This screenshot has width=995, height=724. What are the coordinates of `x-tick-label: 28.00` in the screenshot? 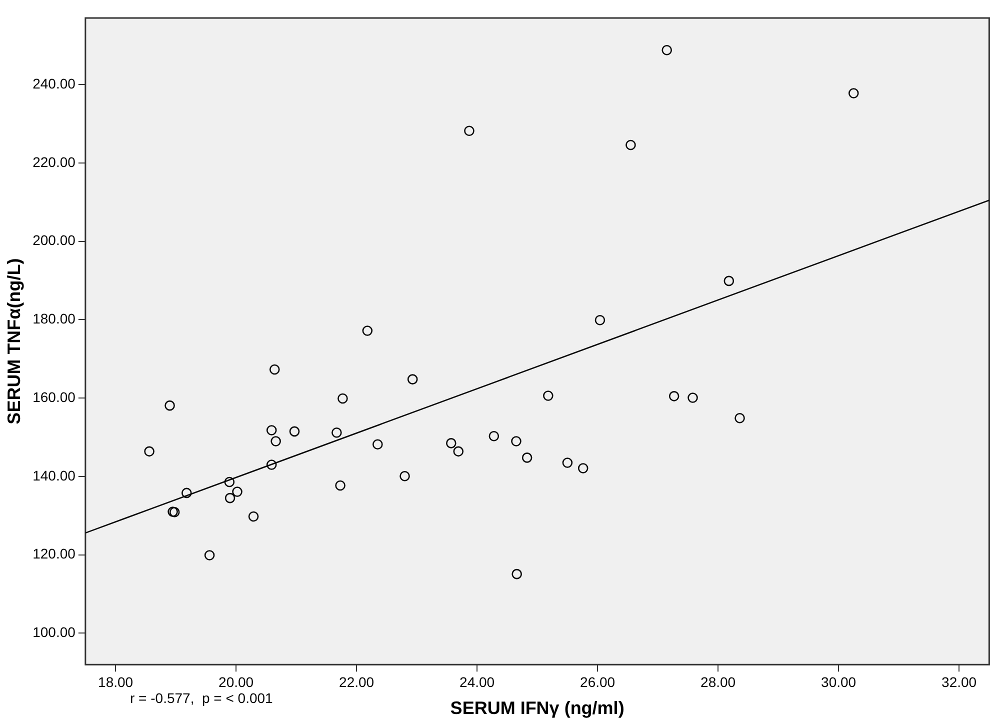 It's located at (718, 682).